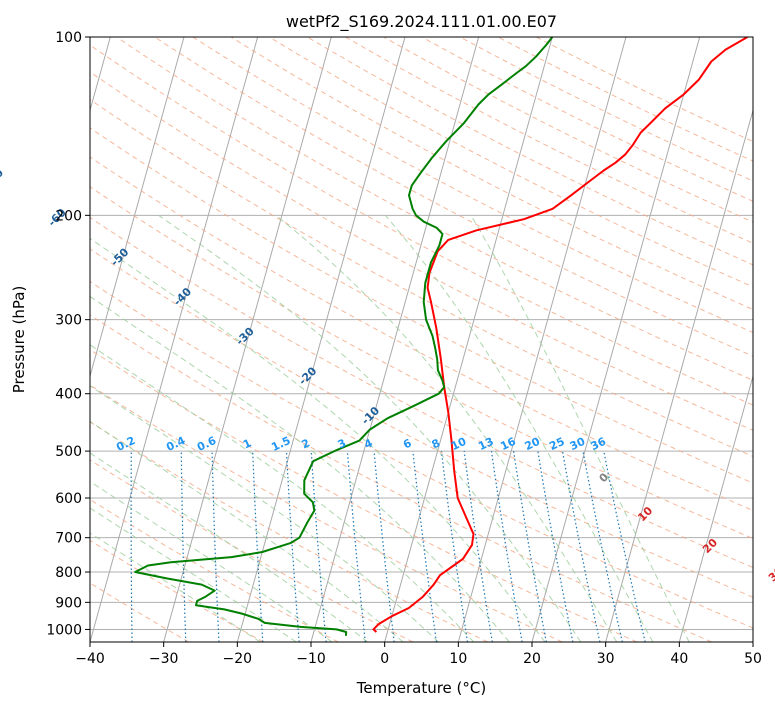 This screenshot has height=708, width=775. I want to click on y-tick-label: 900, so click(68, 603).